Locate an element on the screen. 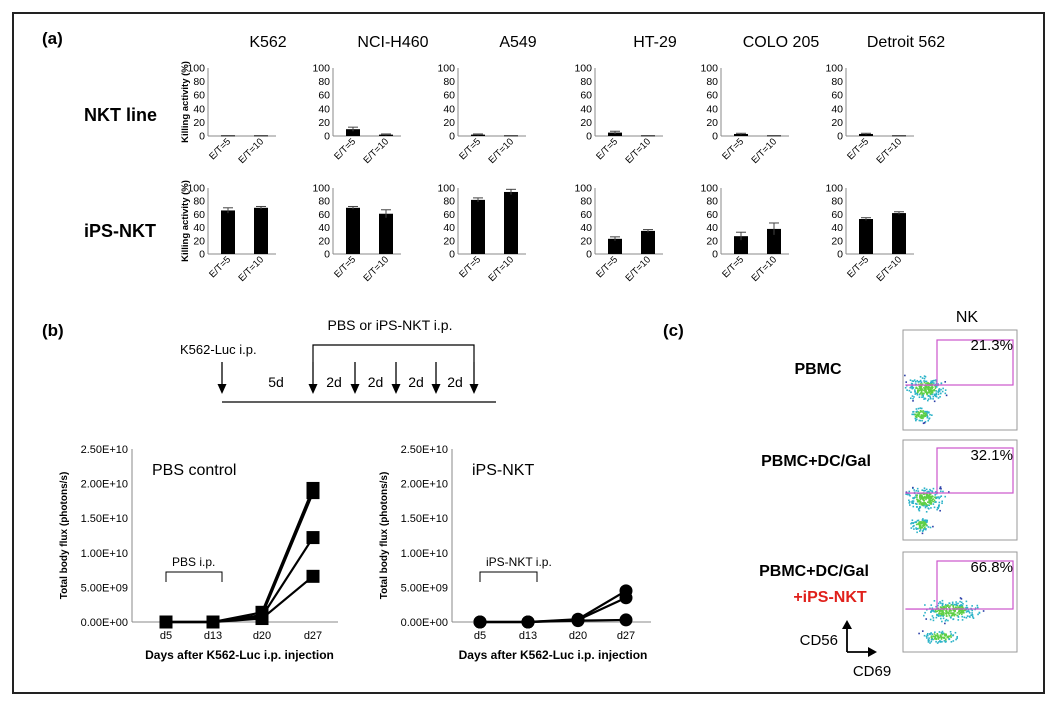  condition-label-pbmc: PBMC is located at coordinates (818, 369).